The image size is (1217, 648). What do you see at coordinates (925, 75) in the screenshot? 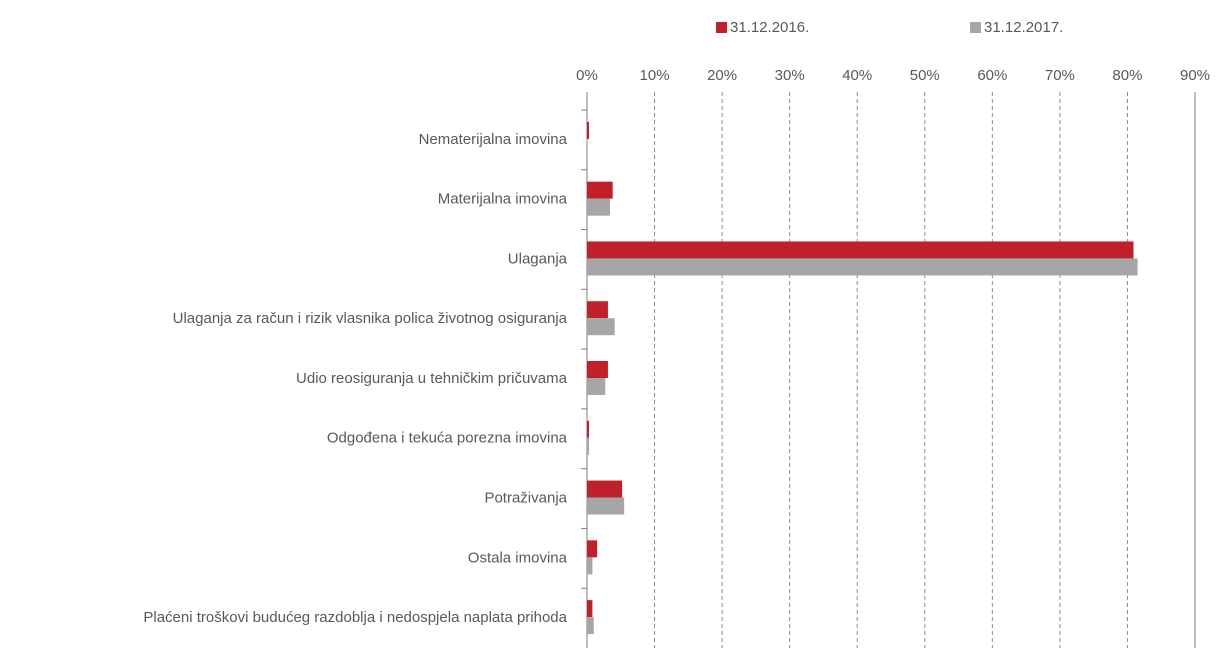
I see `x-tick-label: 50%` at bounding box center [925, 75].